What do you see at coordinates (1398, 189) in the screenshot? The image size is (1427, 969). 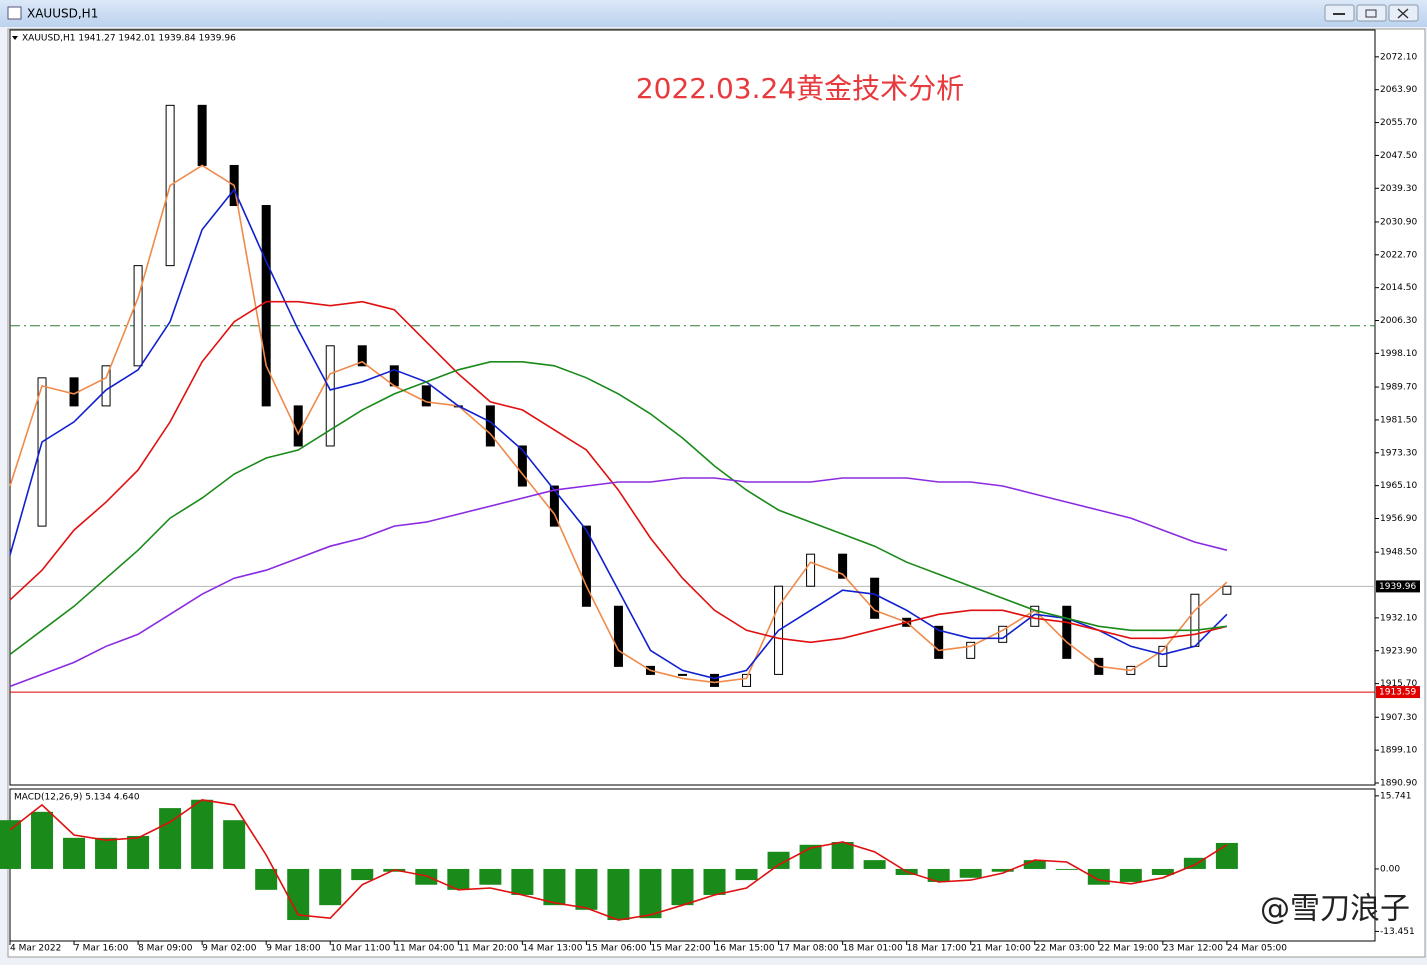 I see `y-tick-label: 2039.30` at bounding box center [1398, 189].